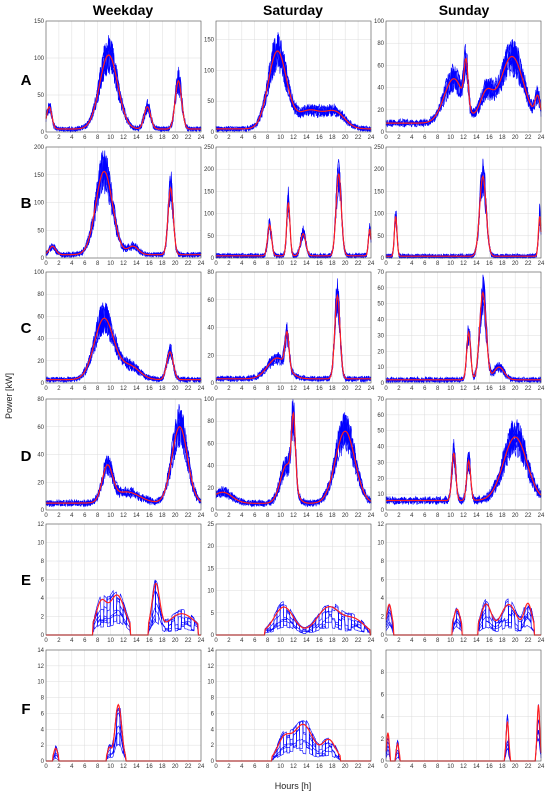 The height and width of the screenshot is (793, 550). Describe the element at coordinates (39, 22) in the screenshot. I see `y-tick-label: 150` at that location.